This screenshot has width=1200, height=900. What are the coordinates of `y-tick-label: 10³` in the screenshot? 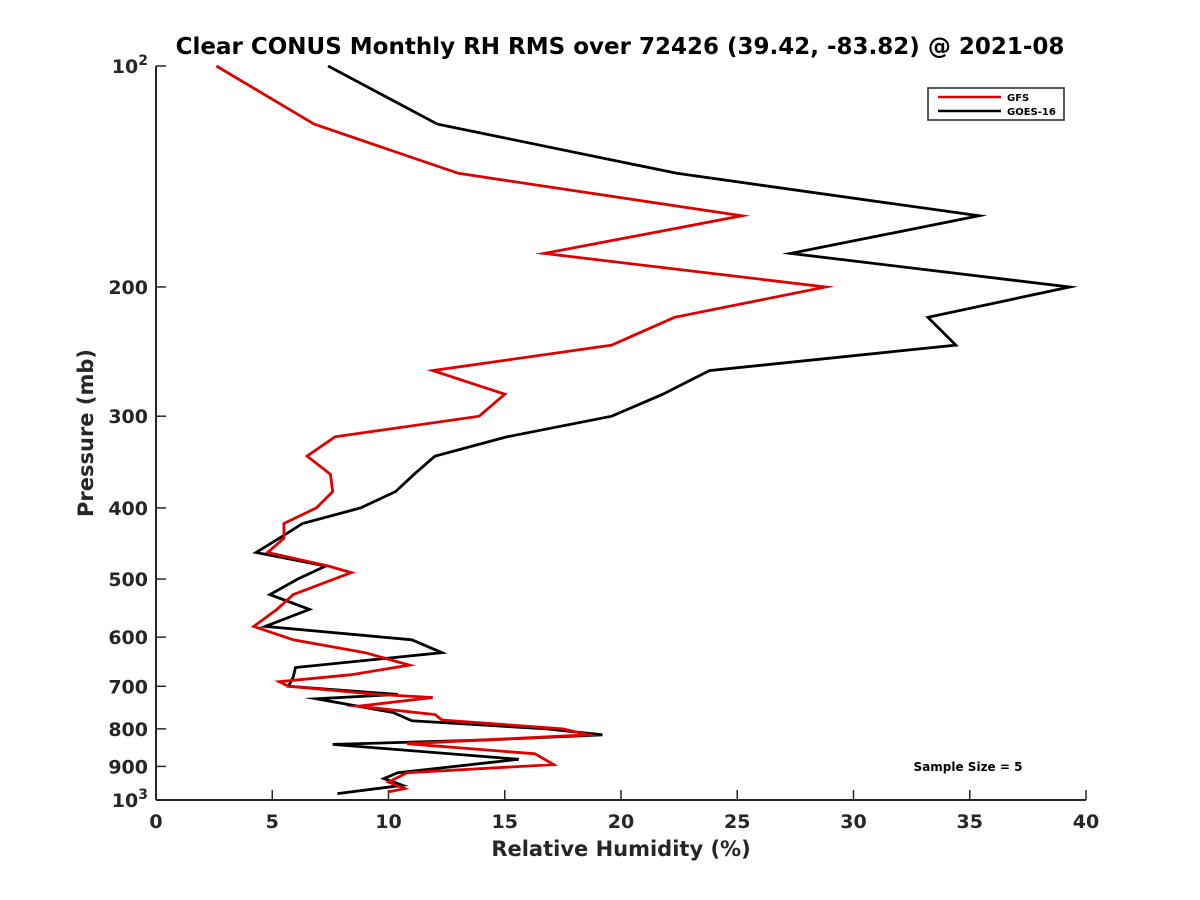 It's located at (130, 799).